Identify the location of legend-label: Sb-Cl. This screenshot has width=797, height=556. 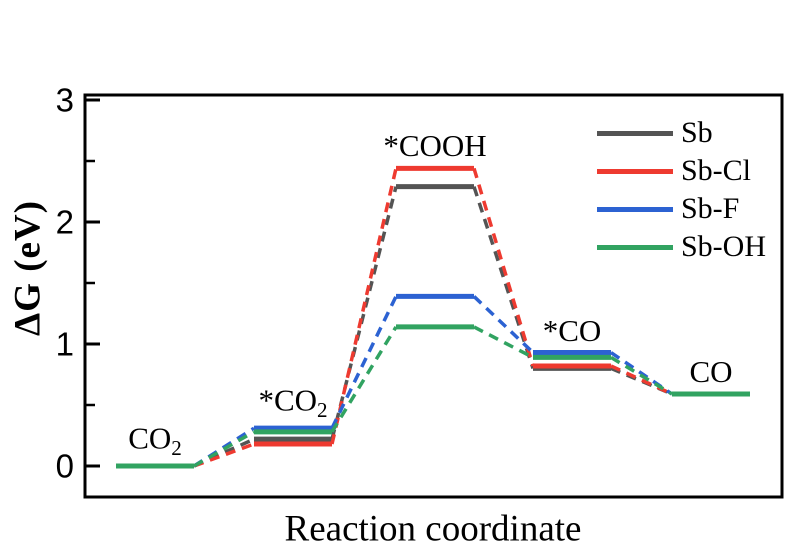
(716, 170).